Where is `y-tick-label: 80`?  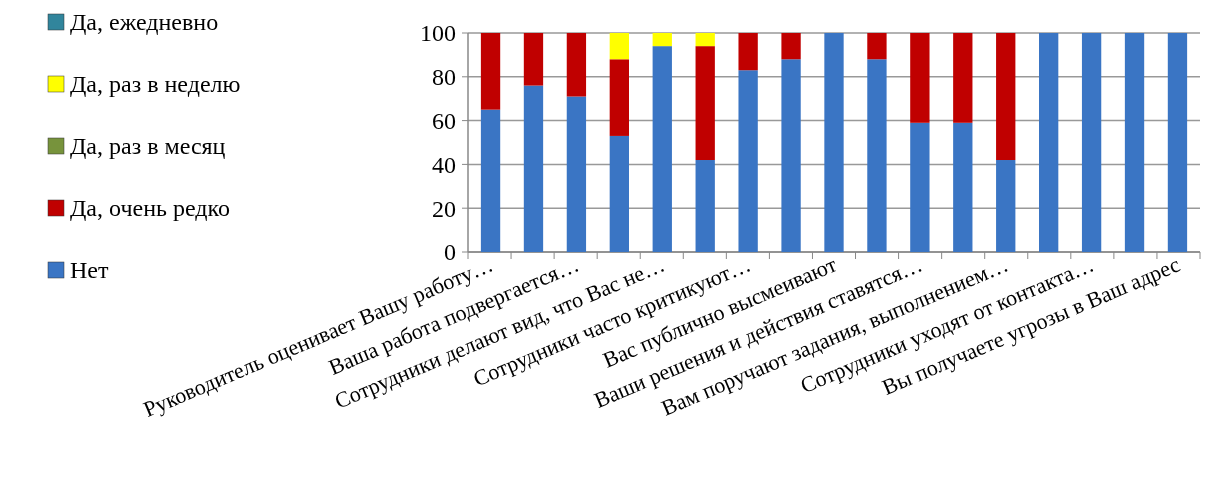 y-tick-label: 80 is located at coordinates (444, 77).